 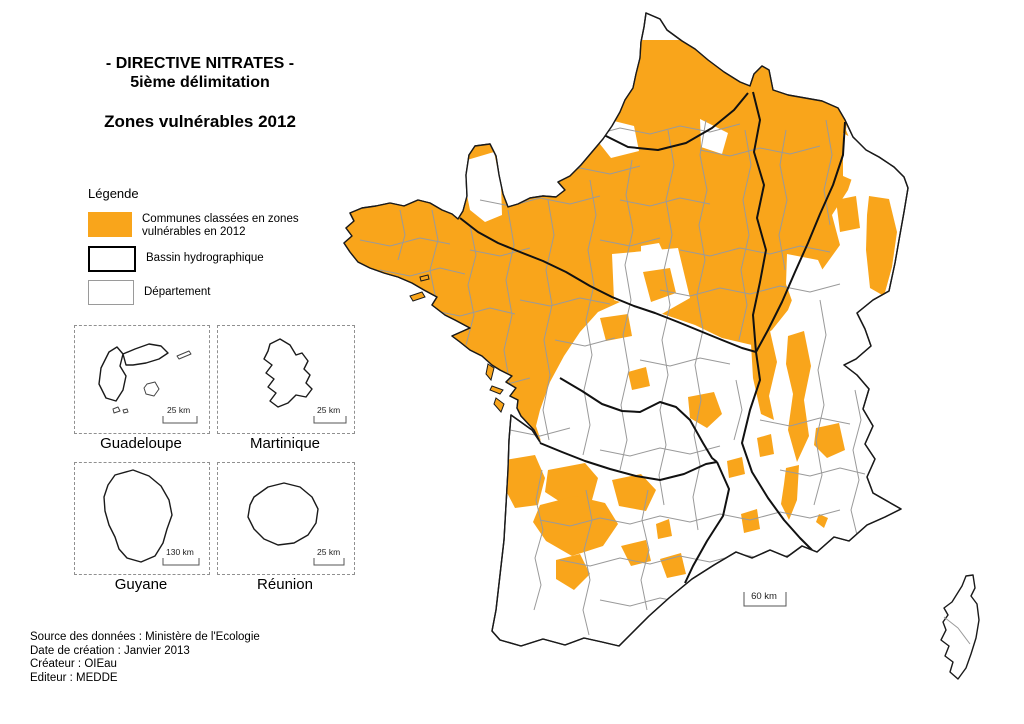 What do you see at coordinates (113, 193) in the screenshot?
I see `legend-heading: Légende` at bounding box center [113, 193].